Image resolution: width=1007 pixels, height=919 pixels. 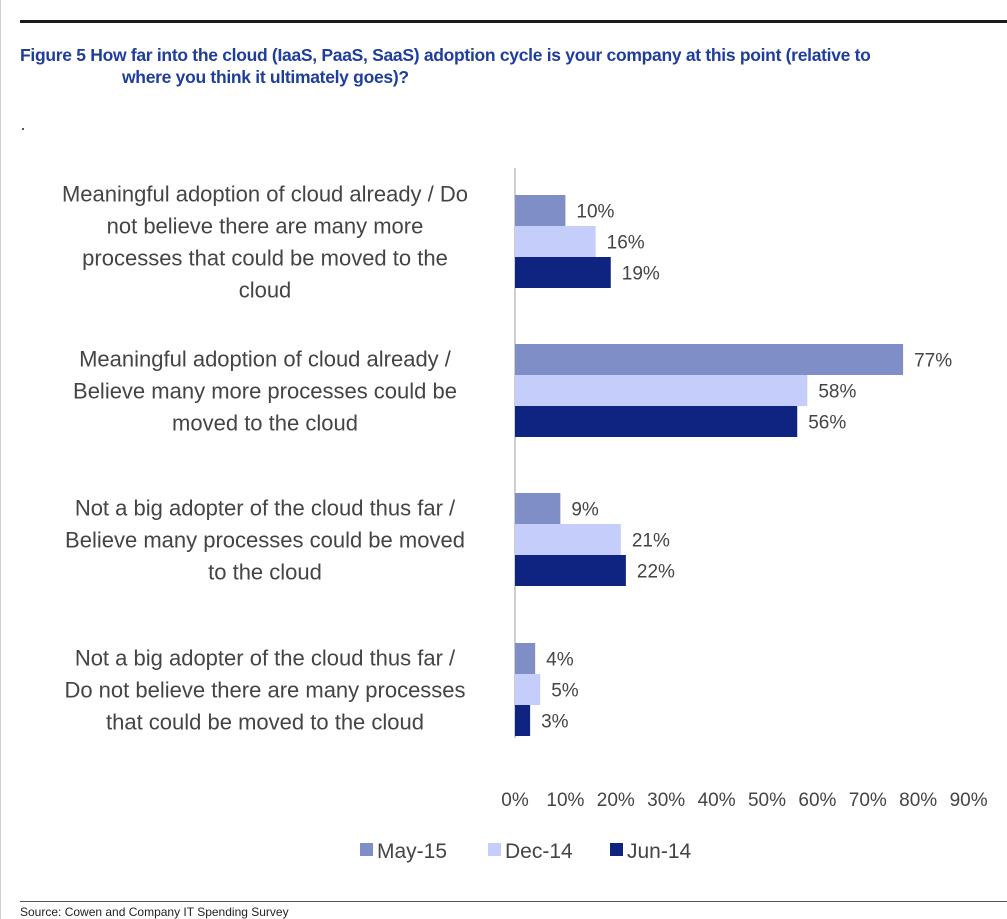 I want to click on data-label-may-15-2: 77%, so click(x=933, y=361).